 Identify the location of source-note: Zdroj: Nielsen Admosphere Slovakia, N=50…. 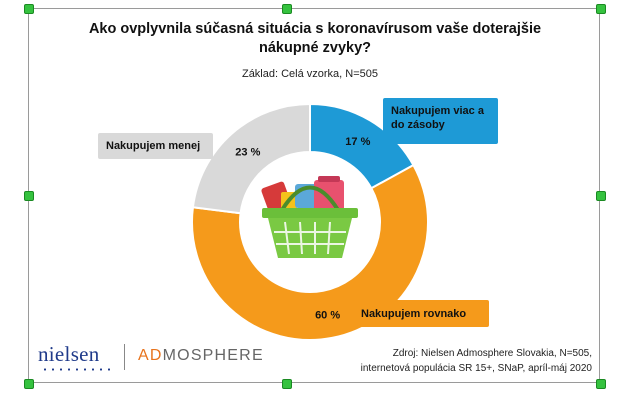
(461, 361).